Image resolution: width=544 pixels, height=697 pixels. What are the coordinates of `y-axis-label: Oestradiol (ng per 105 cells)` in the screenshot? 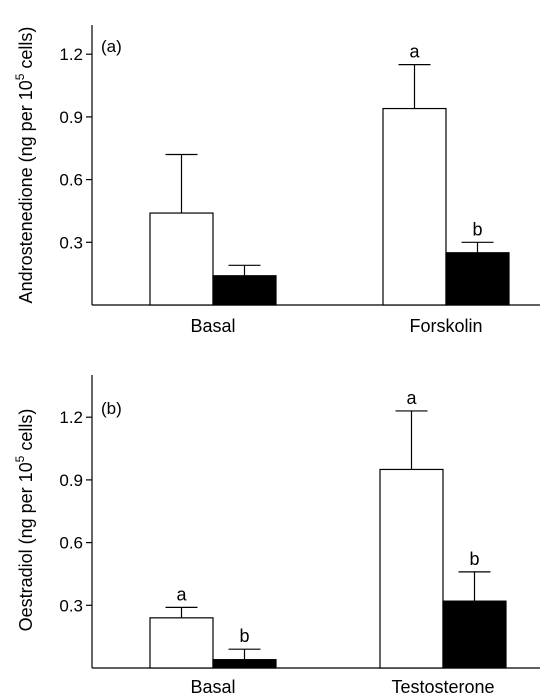 It's located at (24, 520).